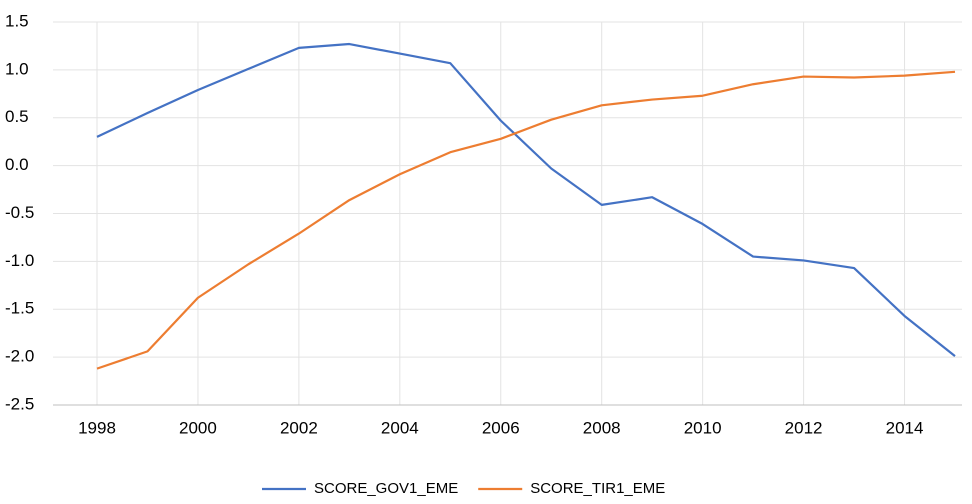  Describe the element at coordinates (804, 427) in the screenshot. I see `x-tick-label: 2012` at that location.